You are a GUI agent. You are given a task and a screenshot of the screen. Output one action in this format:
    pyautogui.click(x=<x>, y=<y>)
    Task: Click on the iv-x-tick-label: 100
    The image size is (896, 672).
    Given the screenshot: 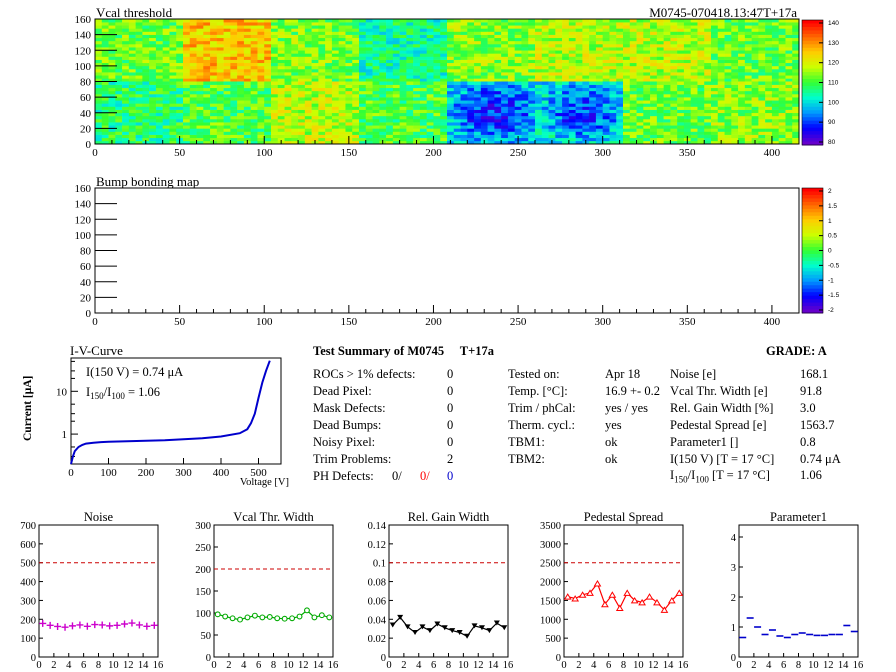 What is the action you would take?
    pyautogui.click(x=108, y=473)
    